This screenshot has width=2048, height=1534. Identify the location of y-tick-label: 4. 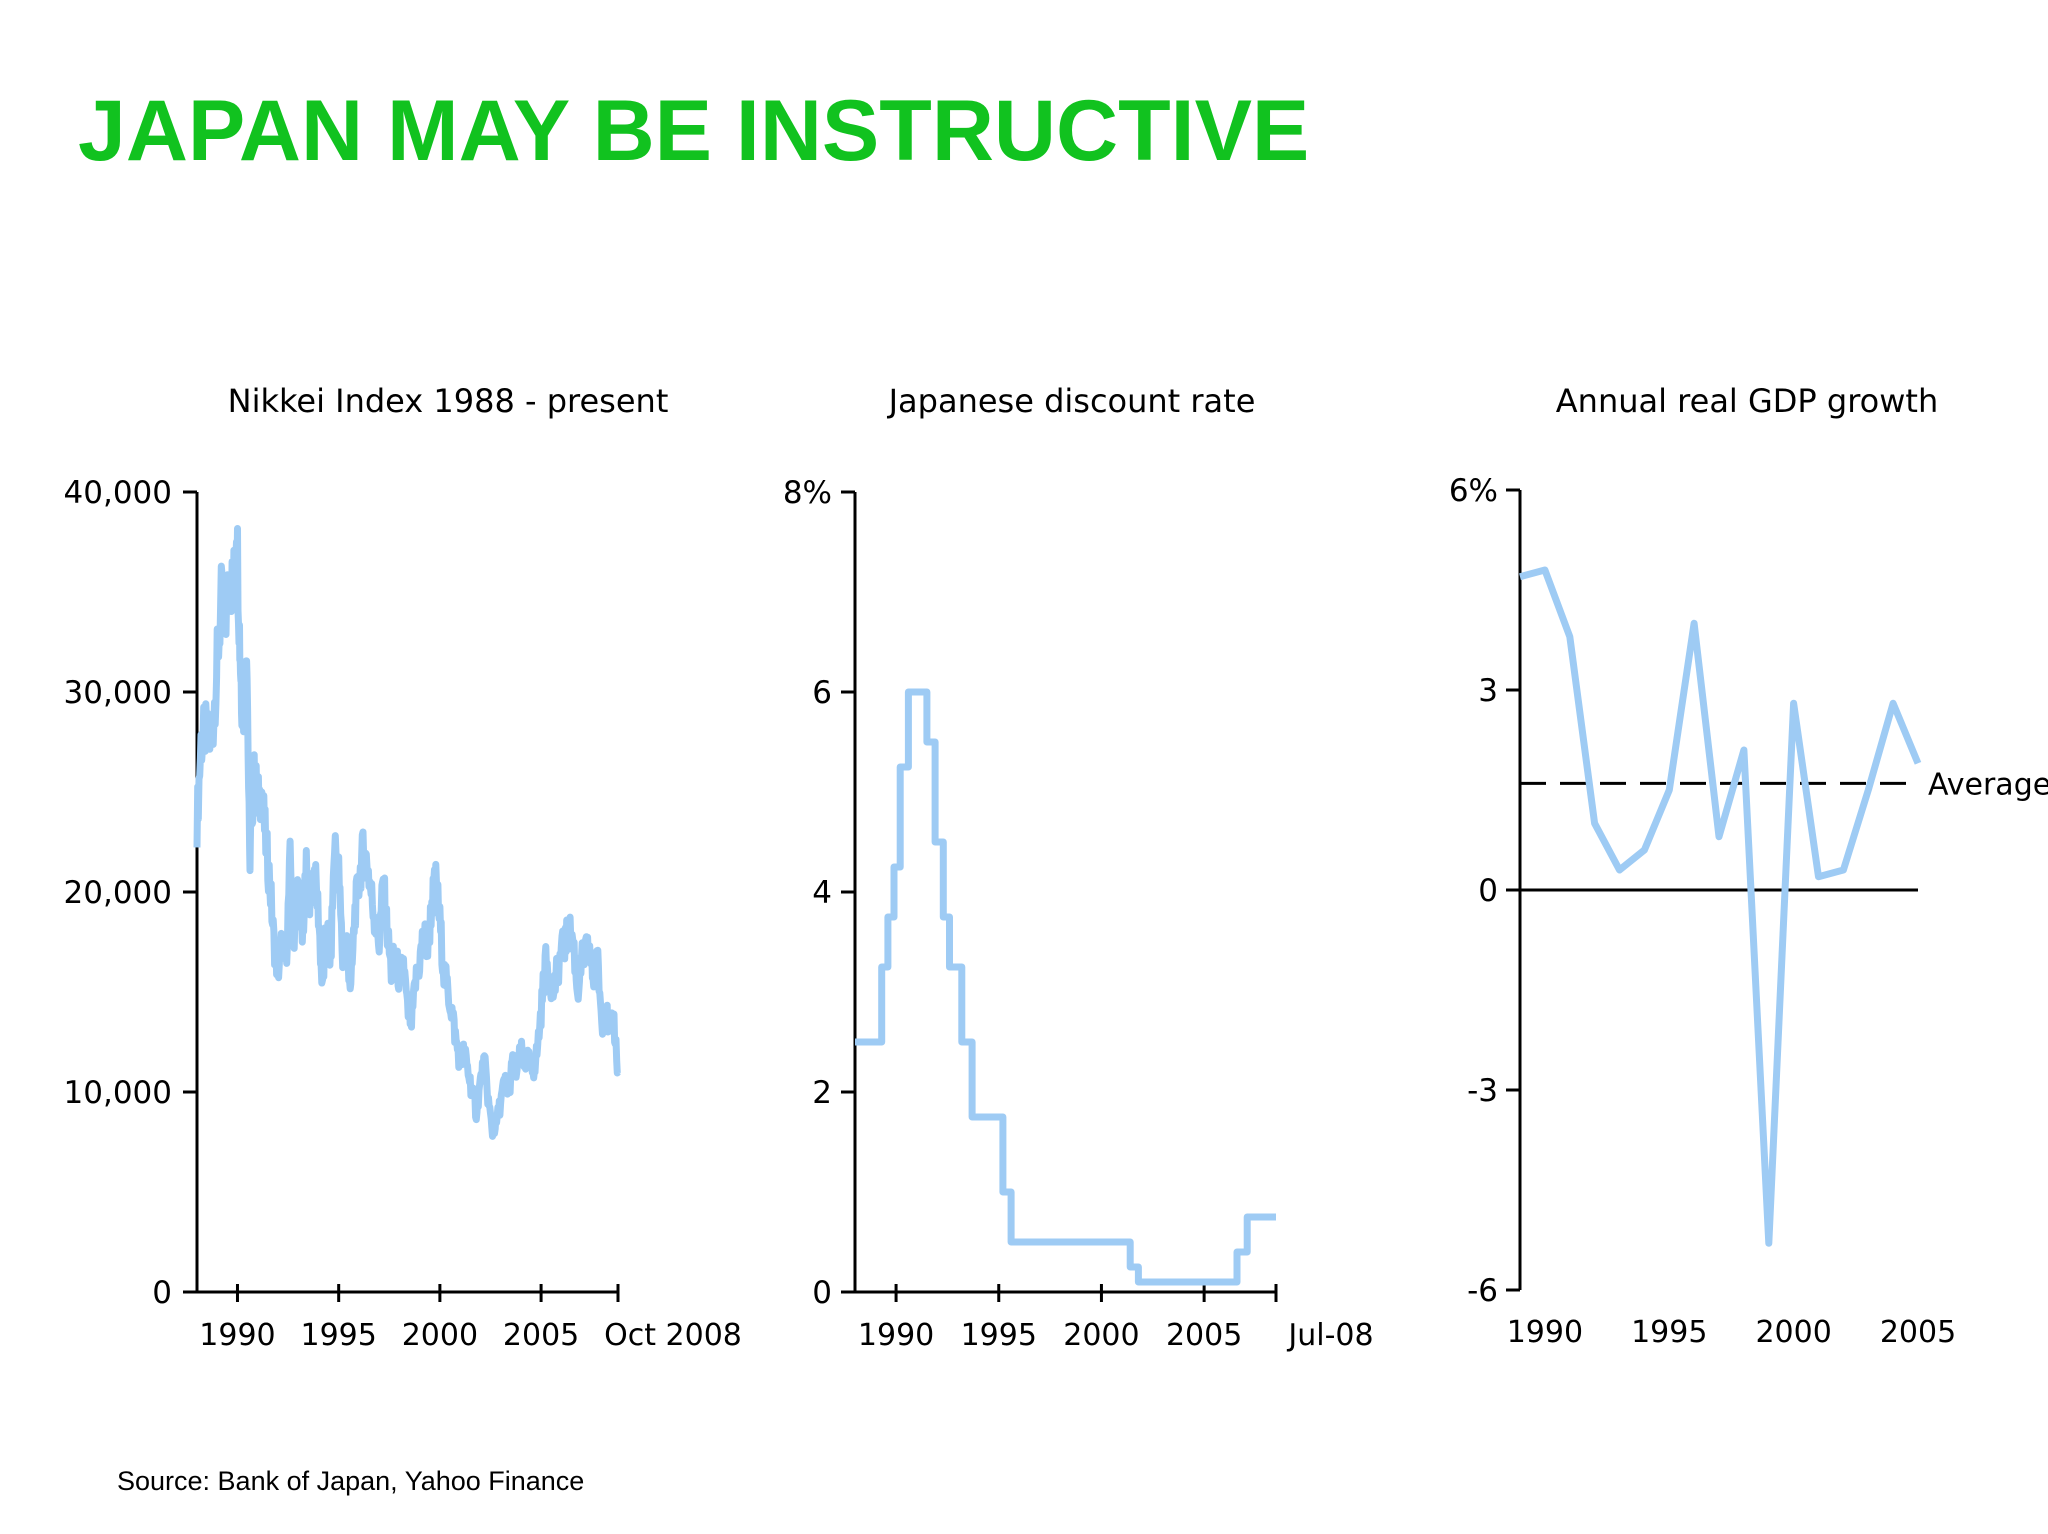
(822, 893).